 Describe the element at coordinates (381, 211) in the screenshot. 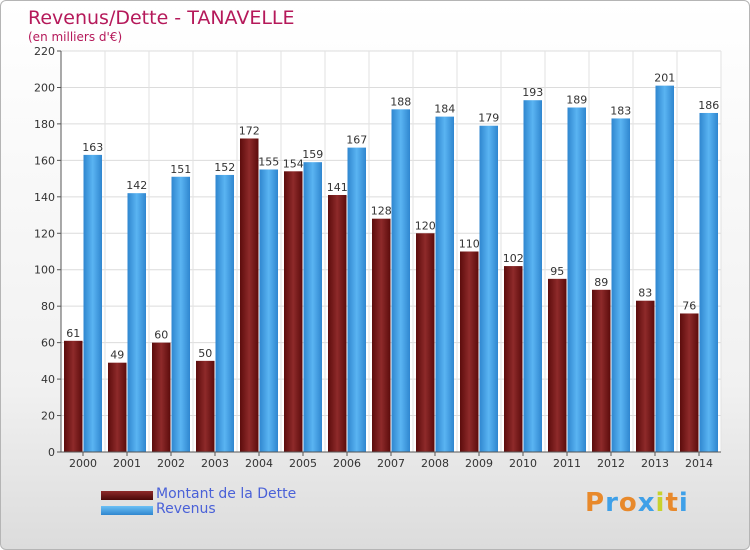

I see `data-label-debt: 128` at that location.